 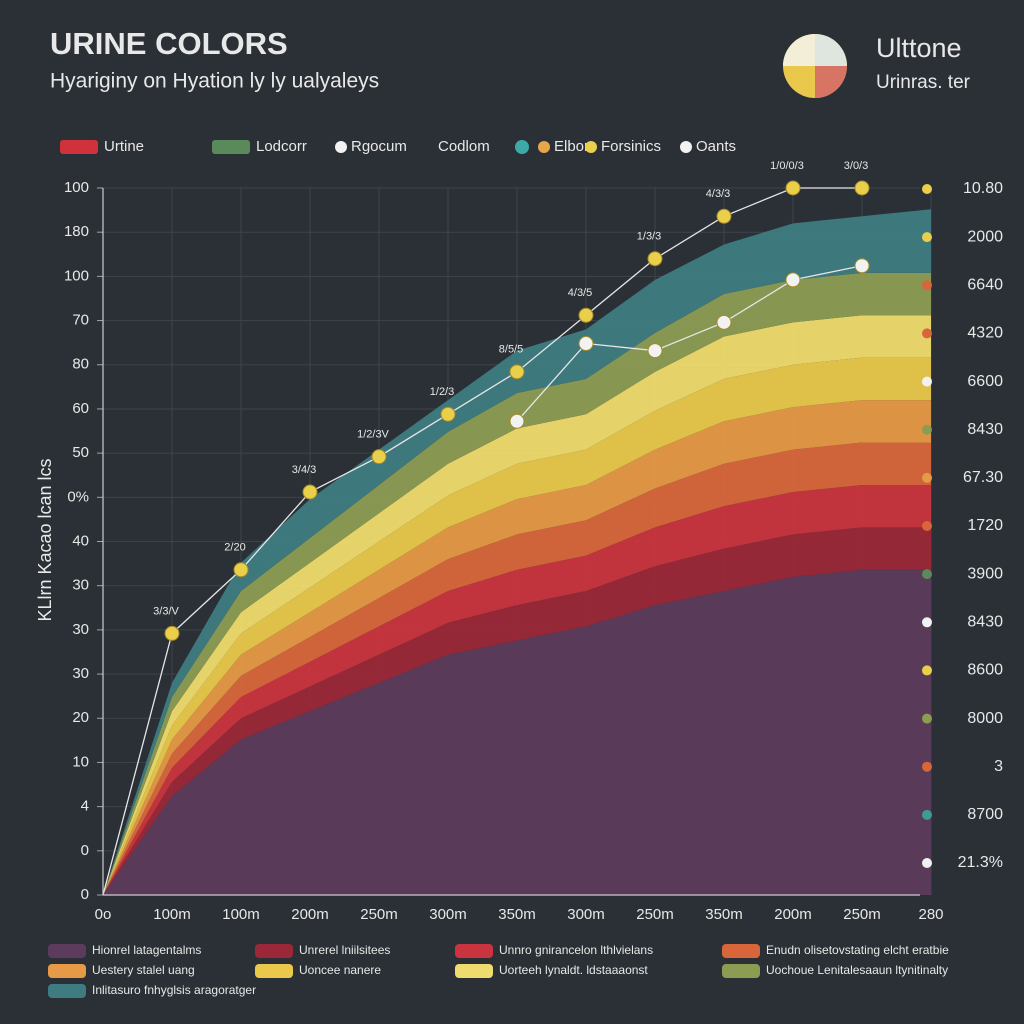 I want to click on y-tick-label: 20, so click(x=80, y=717).